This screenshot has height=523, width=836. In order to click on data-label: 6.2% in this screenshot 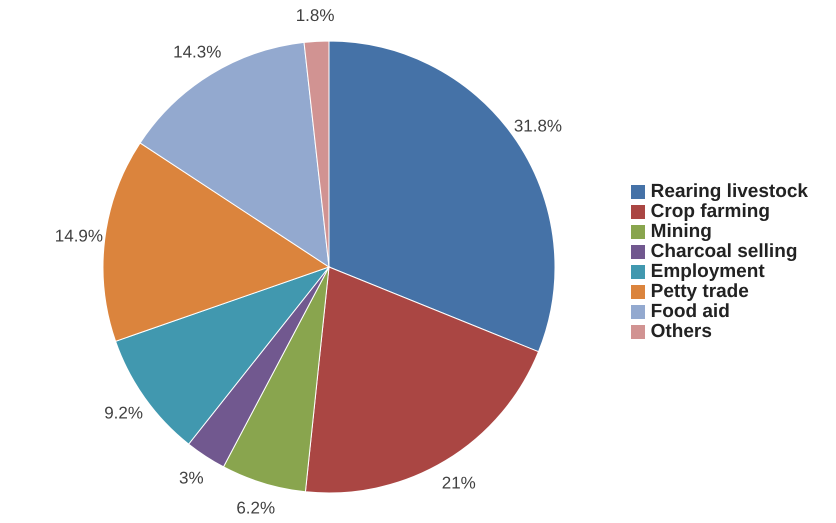, I will do `click(256, 508)`.